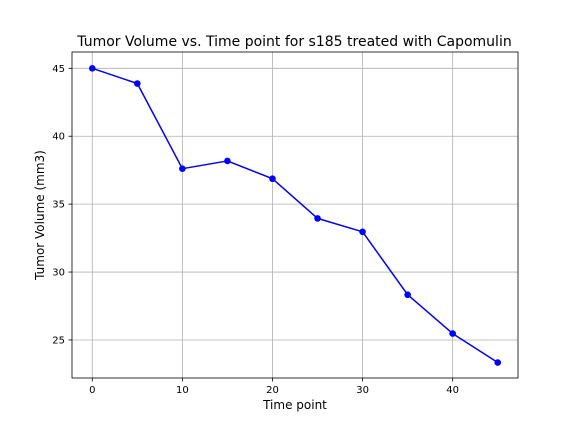  I want to click on x-axis-label: Time point, so click(294, 405).